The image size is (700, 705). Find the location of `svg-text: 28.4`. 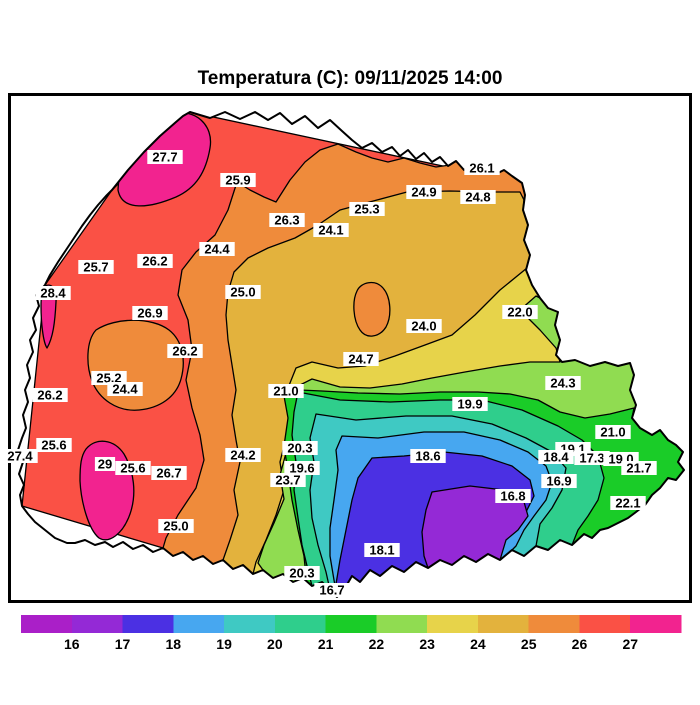

svg-text: 28.4 is located at coordinates (53, 293).